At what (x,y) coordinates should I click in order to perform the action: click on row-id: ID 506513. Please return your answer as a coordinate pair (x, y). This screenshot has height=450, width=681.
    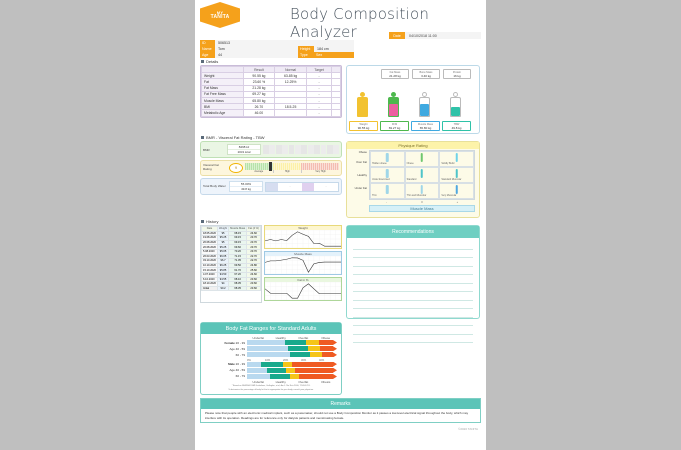
    Looking at the image, I should click on (277, 43).